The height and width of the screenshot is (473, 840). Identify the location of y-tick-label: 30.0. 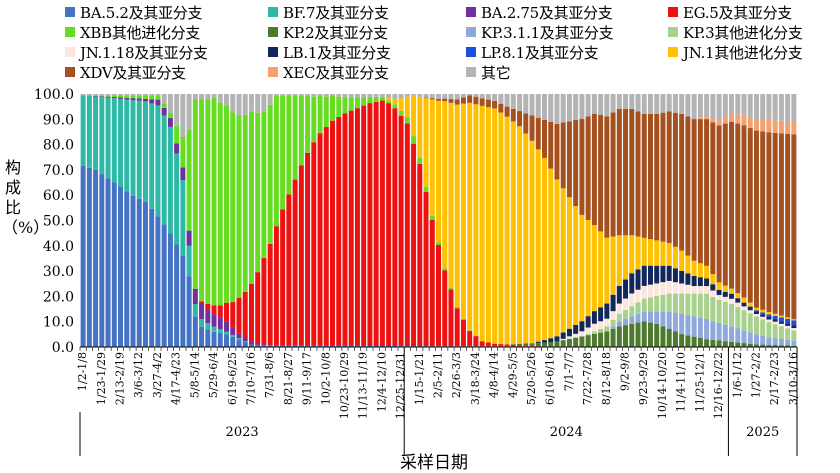
(58, 272).